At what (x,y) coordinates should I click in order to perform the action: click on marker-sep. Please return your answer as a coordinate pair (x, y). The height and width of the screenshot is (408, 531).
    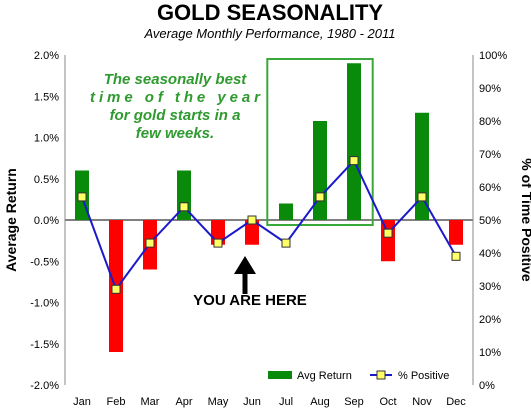
    Looking at the image, I should click on (354, 161).